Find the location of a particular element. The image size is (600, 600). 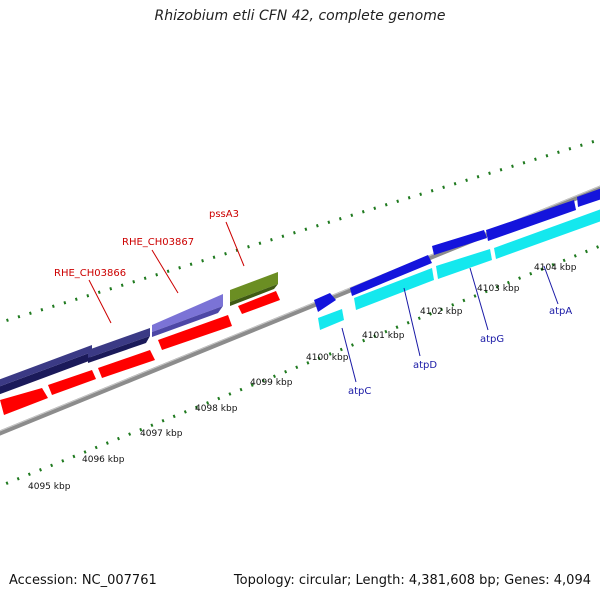

leader-atpc is located at coordinates (349, 355).